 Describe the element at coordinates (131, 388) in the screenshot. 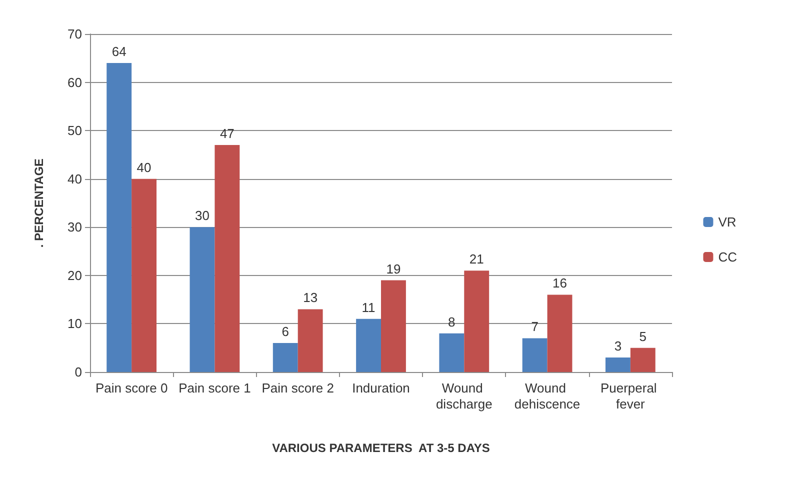

I see `x-tick-label: Pain score 0` at that location.